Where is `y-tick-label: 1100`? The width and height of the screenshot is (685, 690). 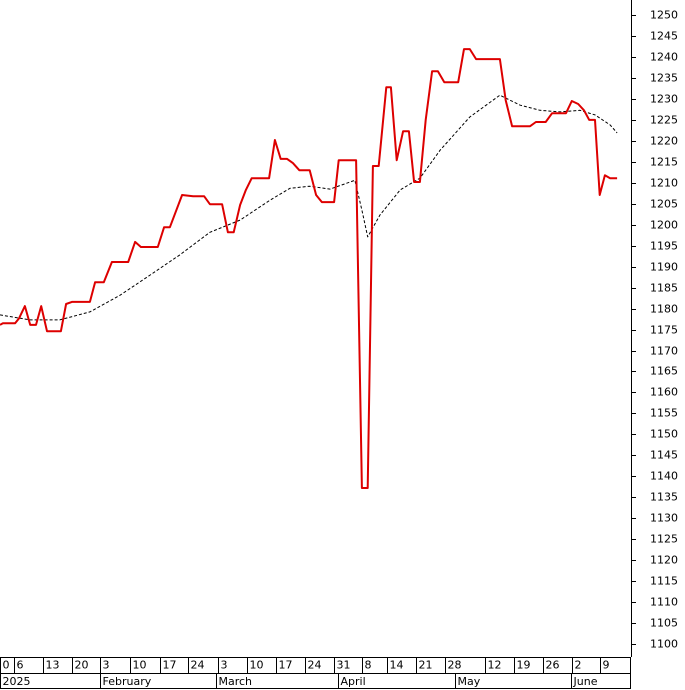
y-tick-label: 1100 is located at coordinates (664, 644).